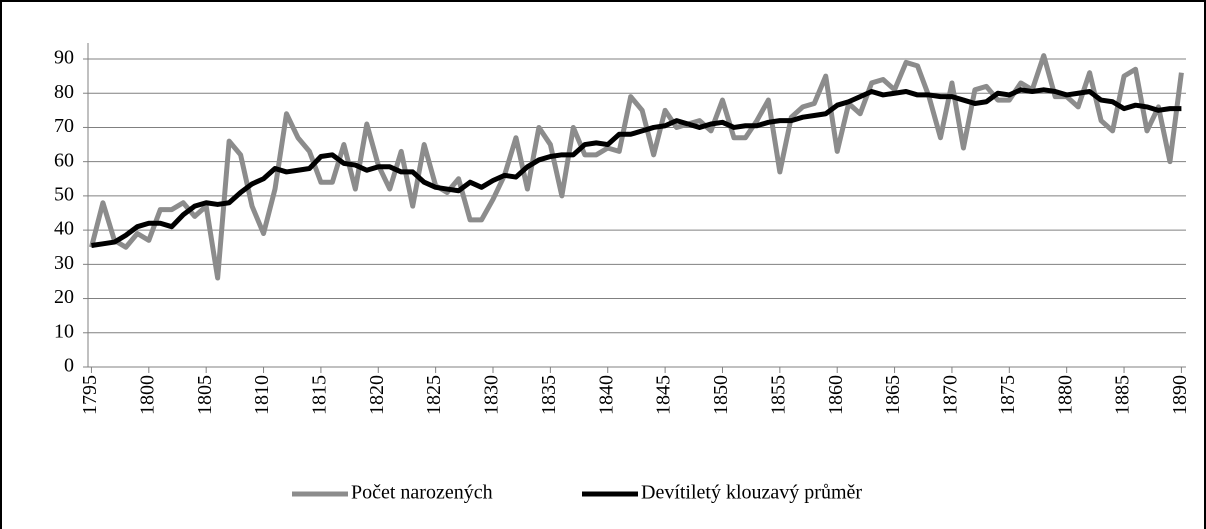 This screenshot has height=529, width=1206. What do you see at coordinates (606, 395) in the screenshot?
I see `x-tick-label: 1840` at bounding box center [606, 395].